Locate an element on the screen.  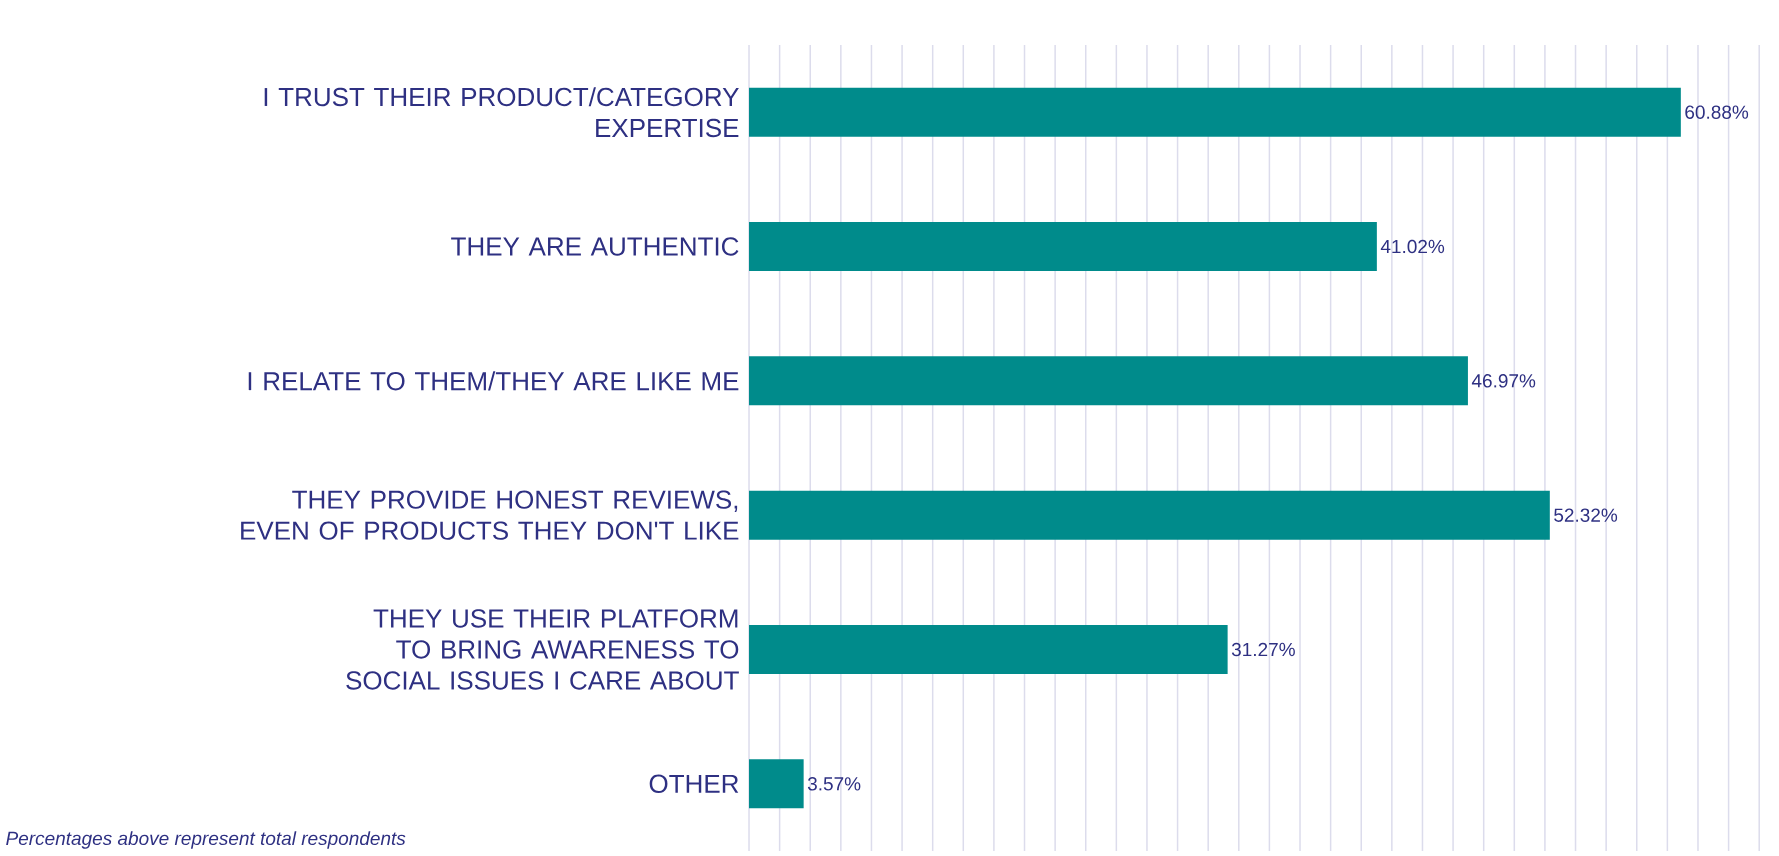
y-tick-label: THEY ARE AUTHENTIC is located at coordinates (595, 246).